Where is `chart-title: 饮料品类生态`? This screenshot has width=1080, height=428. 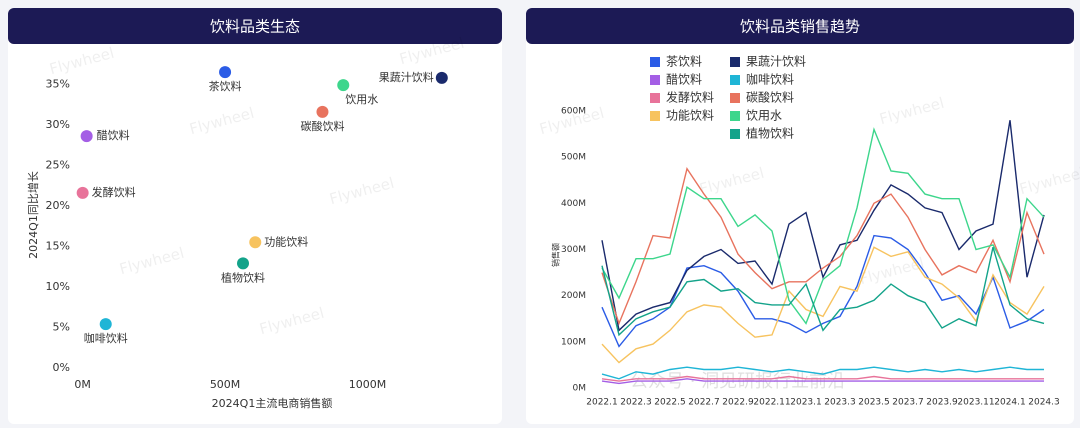 chart-title: 饮料品类生态 is located at coordinates (255, 27).